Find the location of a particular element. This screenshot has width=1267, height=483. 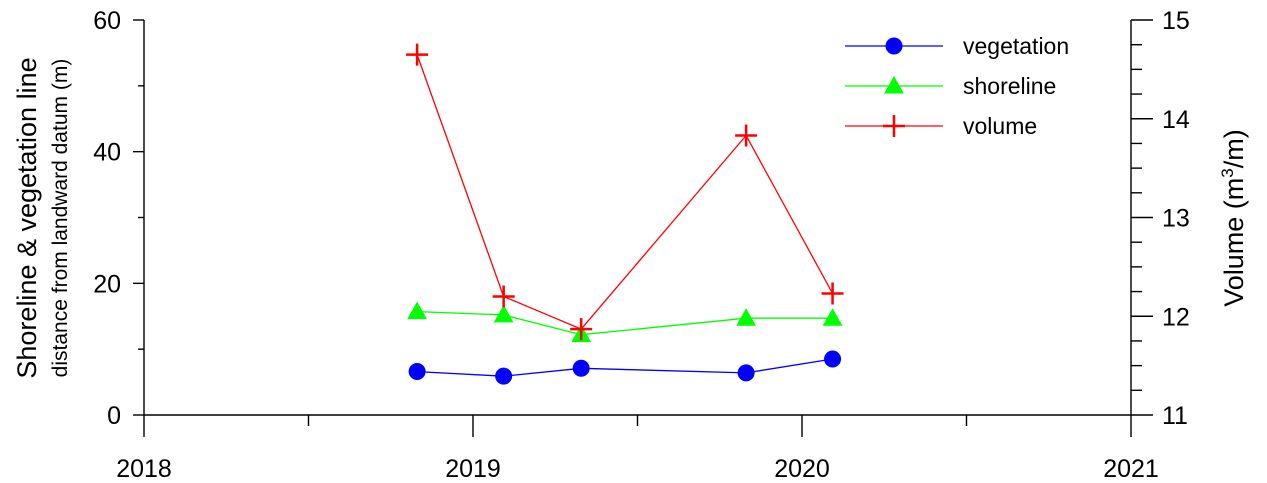

legend-marker-volume is located at coordinates (894, 126).